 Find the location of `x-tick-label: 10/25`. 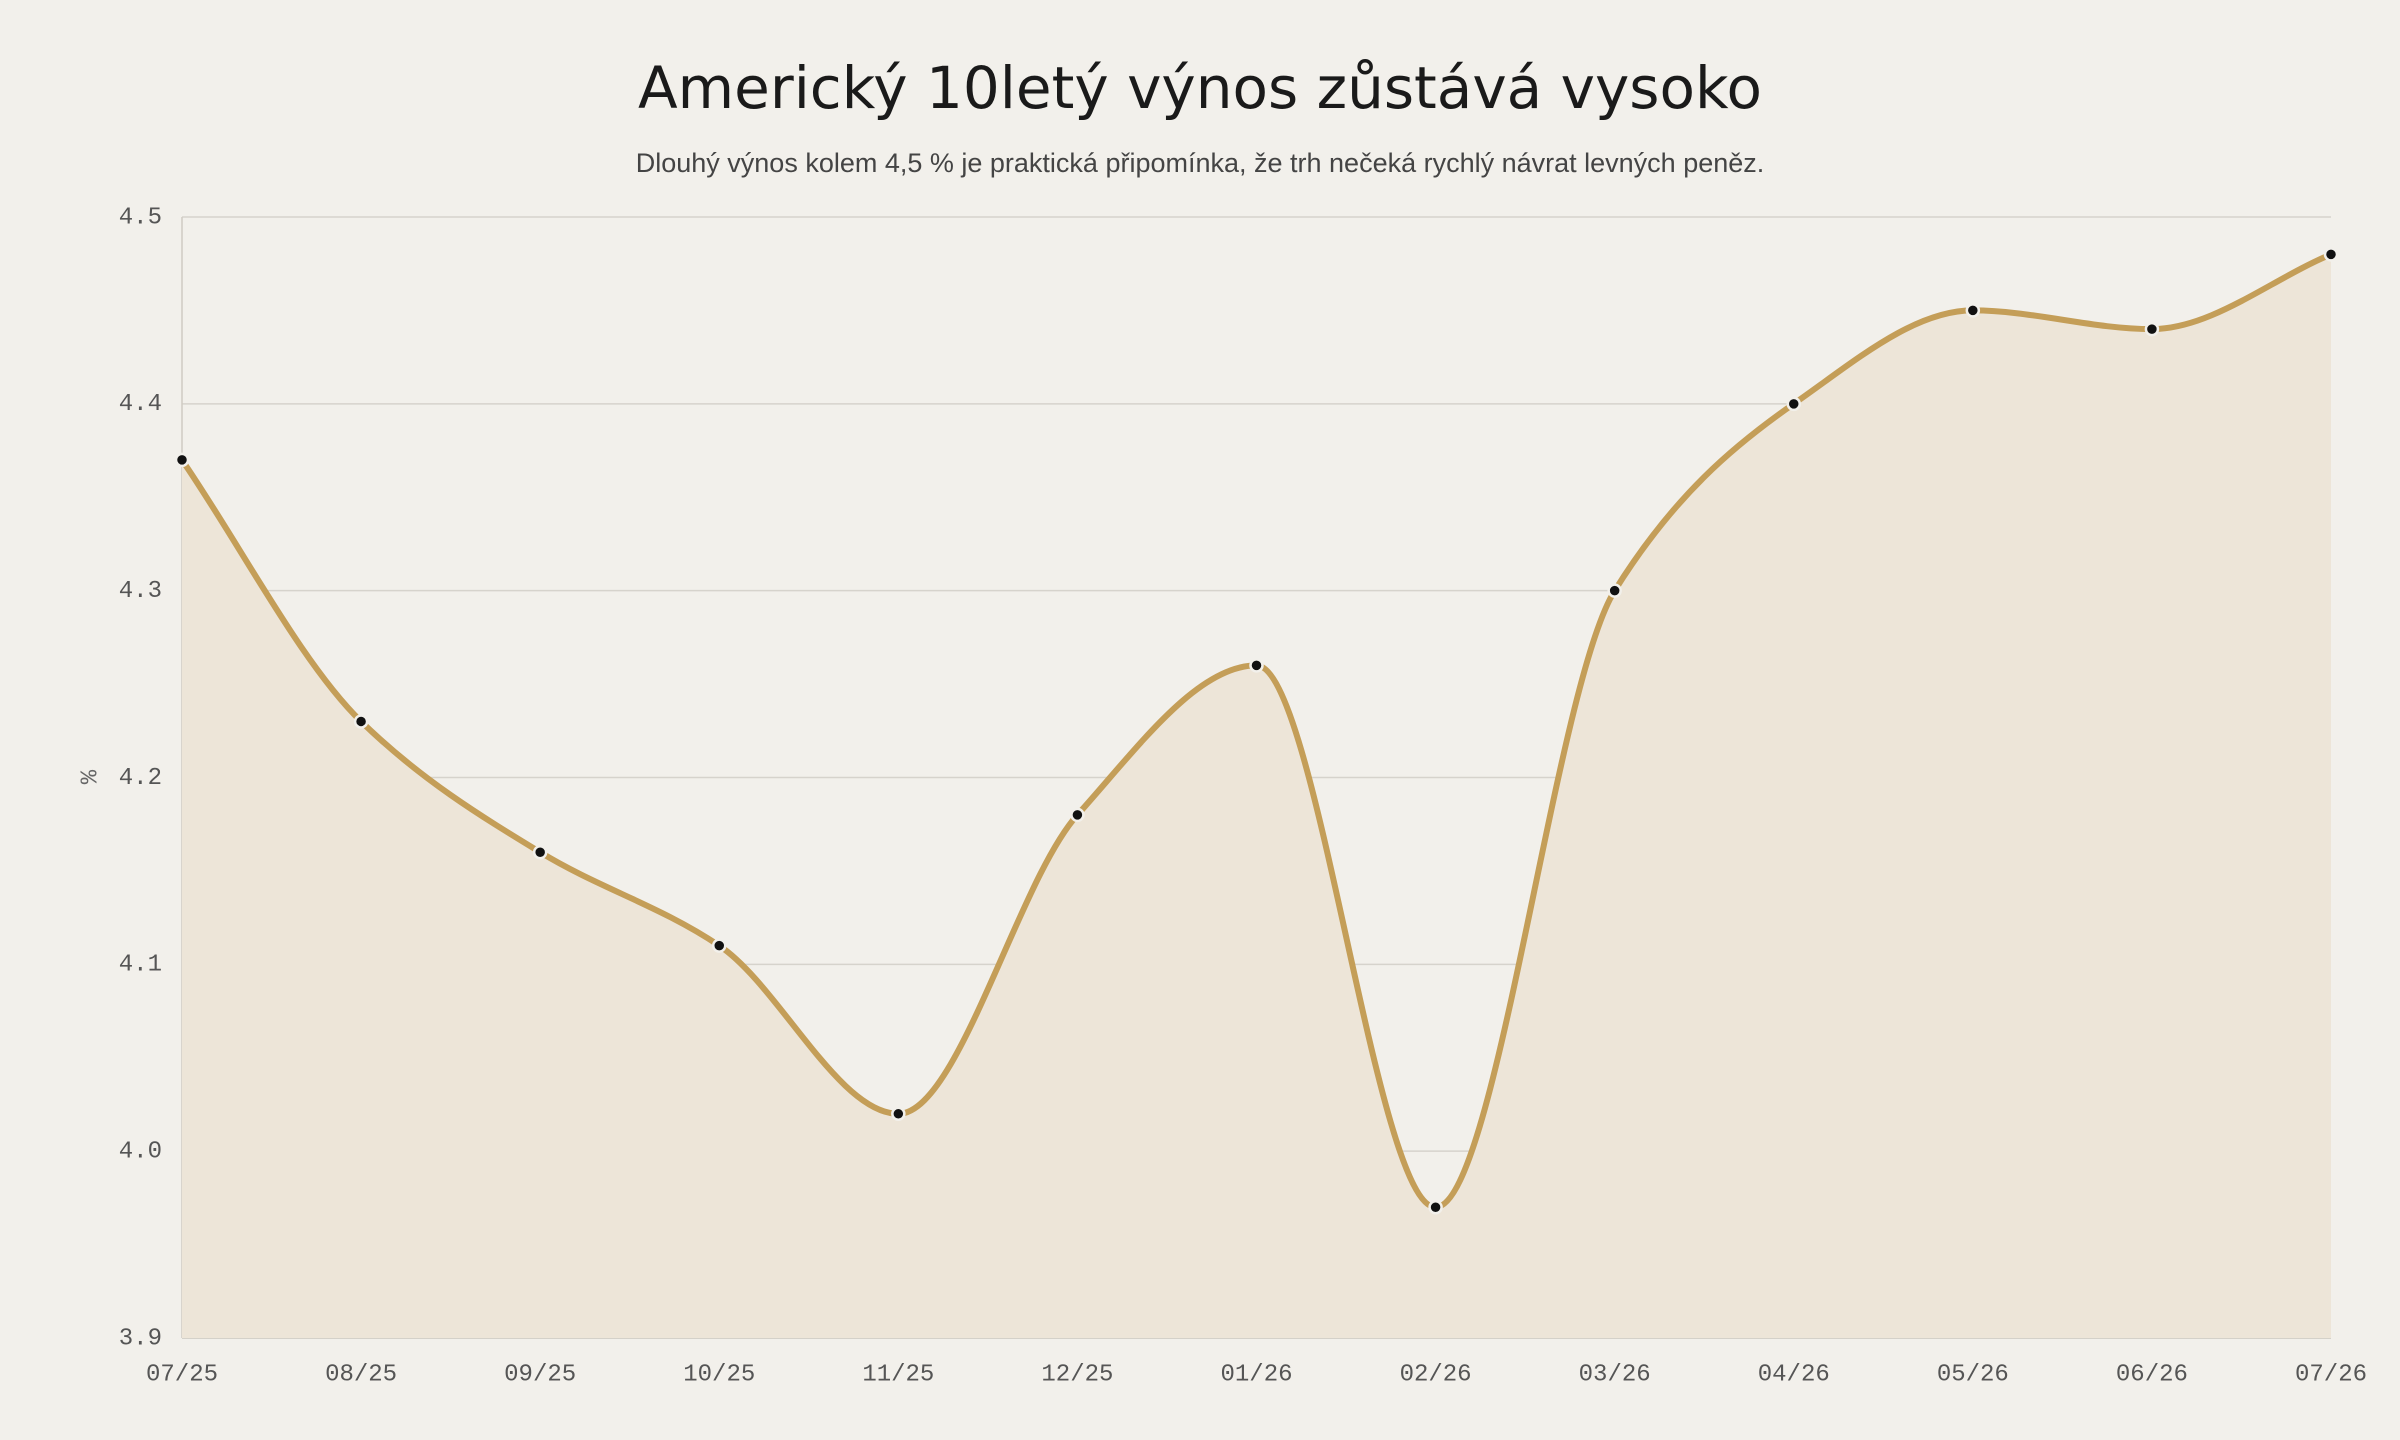

x-tick-label: 10/25 is located at coordinates (719, 1374).